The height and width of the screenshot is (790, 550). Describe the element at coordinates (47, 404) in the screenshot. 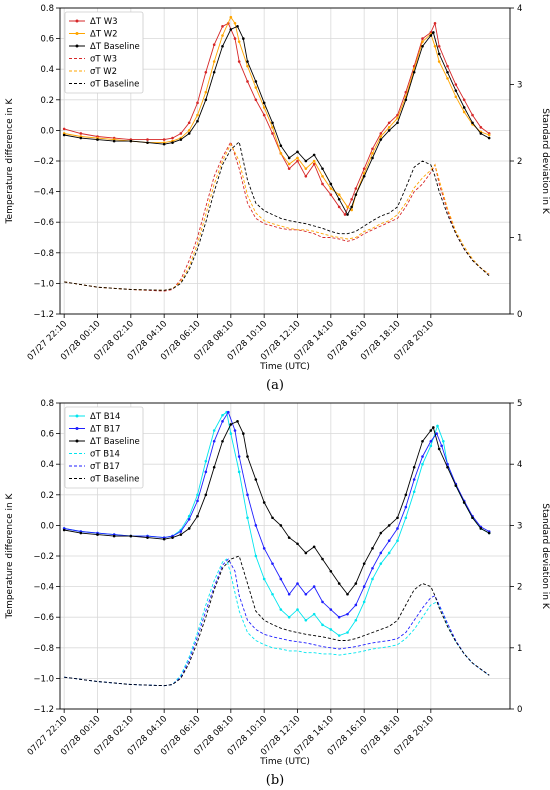

I see `y-tick-label: 0.8` at that location.